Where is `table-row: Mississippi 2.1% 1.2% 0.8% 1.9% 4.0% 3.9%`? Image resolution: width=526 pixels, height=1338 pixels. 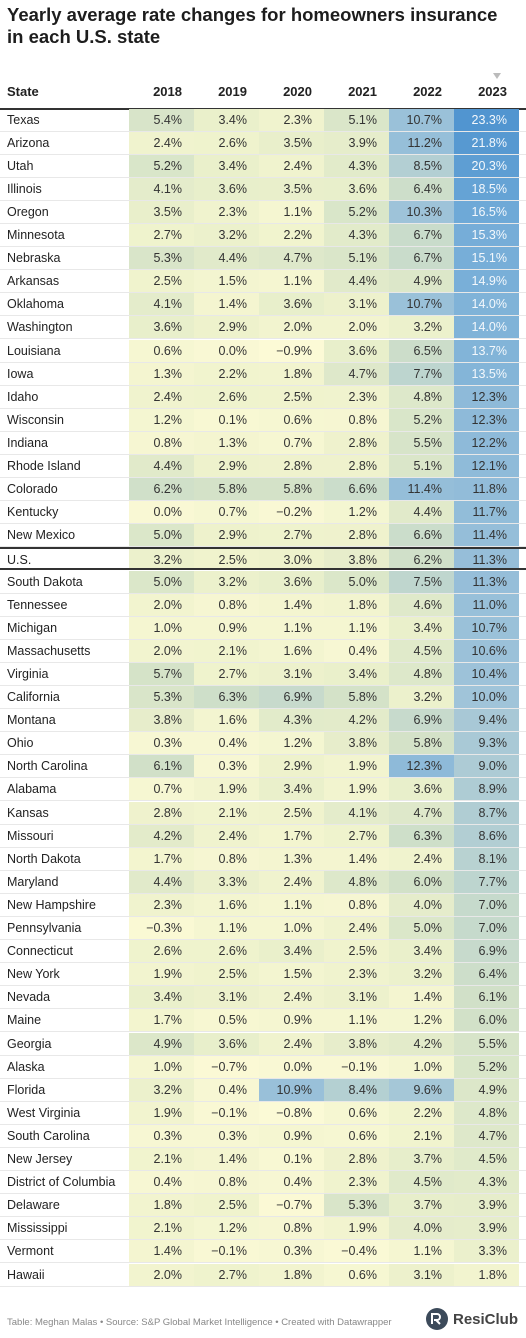
table-row: Mississippi 2.1% 1.2% 0.8% 1.9% 4.0% 3.9% is located at coordinates (263, 1229).